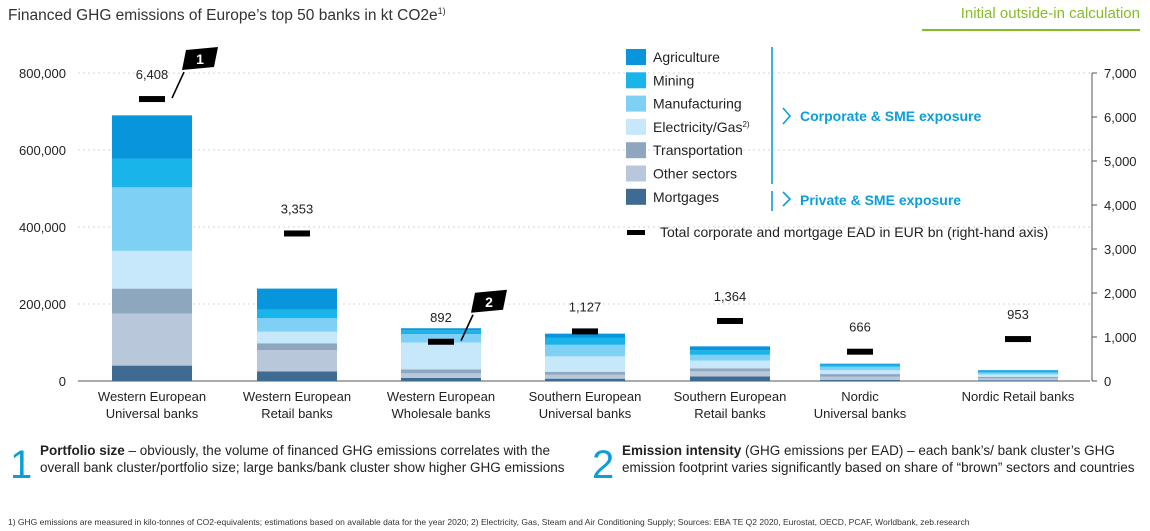 The image size is (1150, 531). What do you see at coordinates (730, 296) in the screenshot?
I see `ead-label: 1,364` at bounding box center [730, 296].